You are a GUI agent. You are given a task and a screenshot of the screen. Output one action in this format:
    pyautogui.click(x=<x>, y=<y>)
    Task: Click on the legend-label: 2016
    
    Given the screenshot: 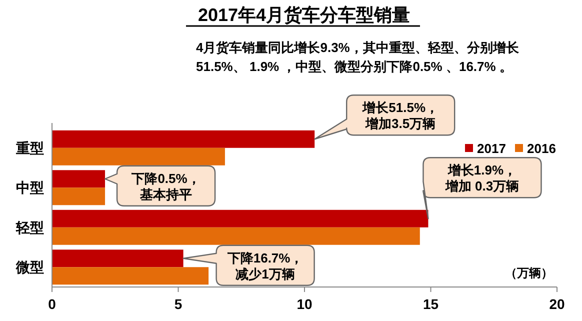 What is the action you would take?
    pyautogui.click(x=541, y=148)
    